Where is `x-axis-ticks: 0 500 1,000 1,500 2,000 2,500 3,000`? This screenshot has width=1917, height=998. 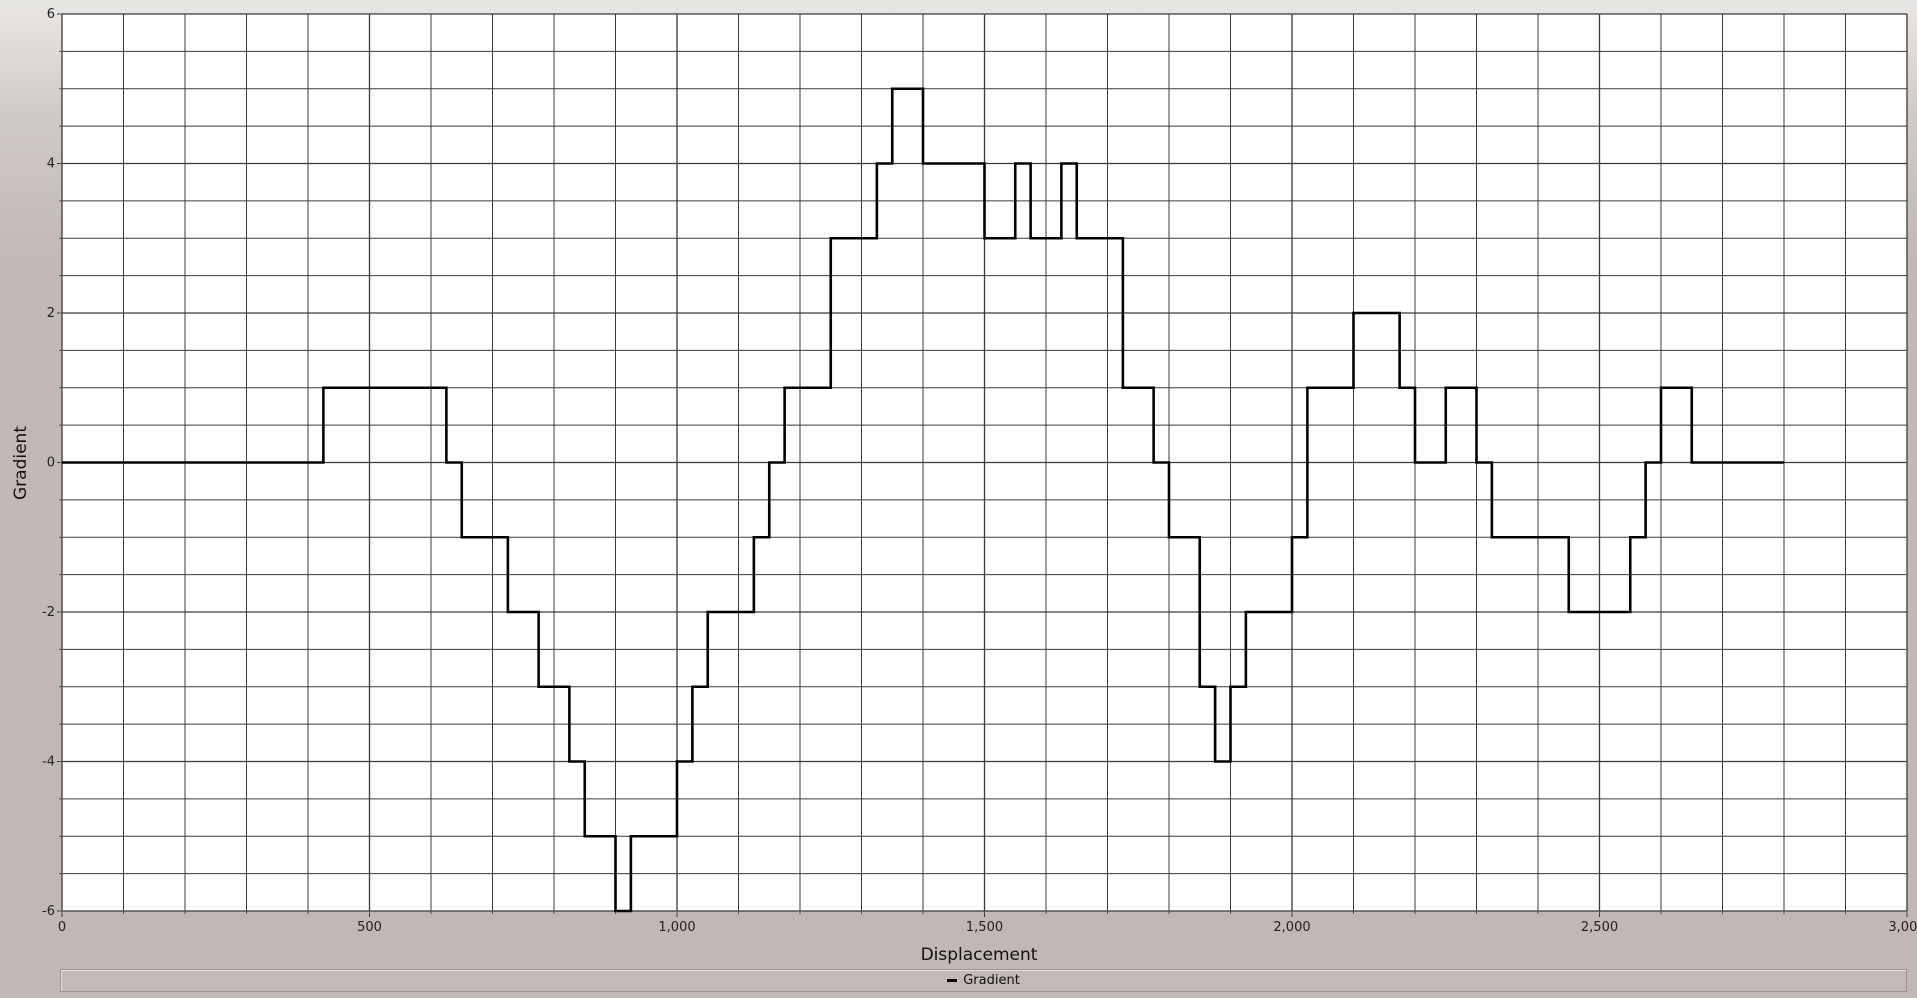
x-axis-ticks: 0 500 1,000 1,500 2,000 2,500 3,000 is located at coordinates (987, 923).